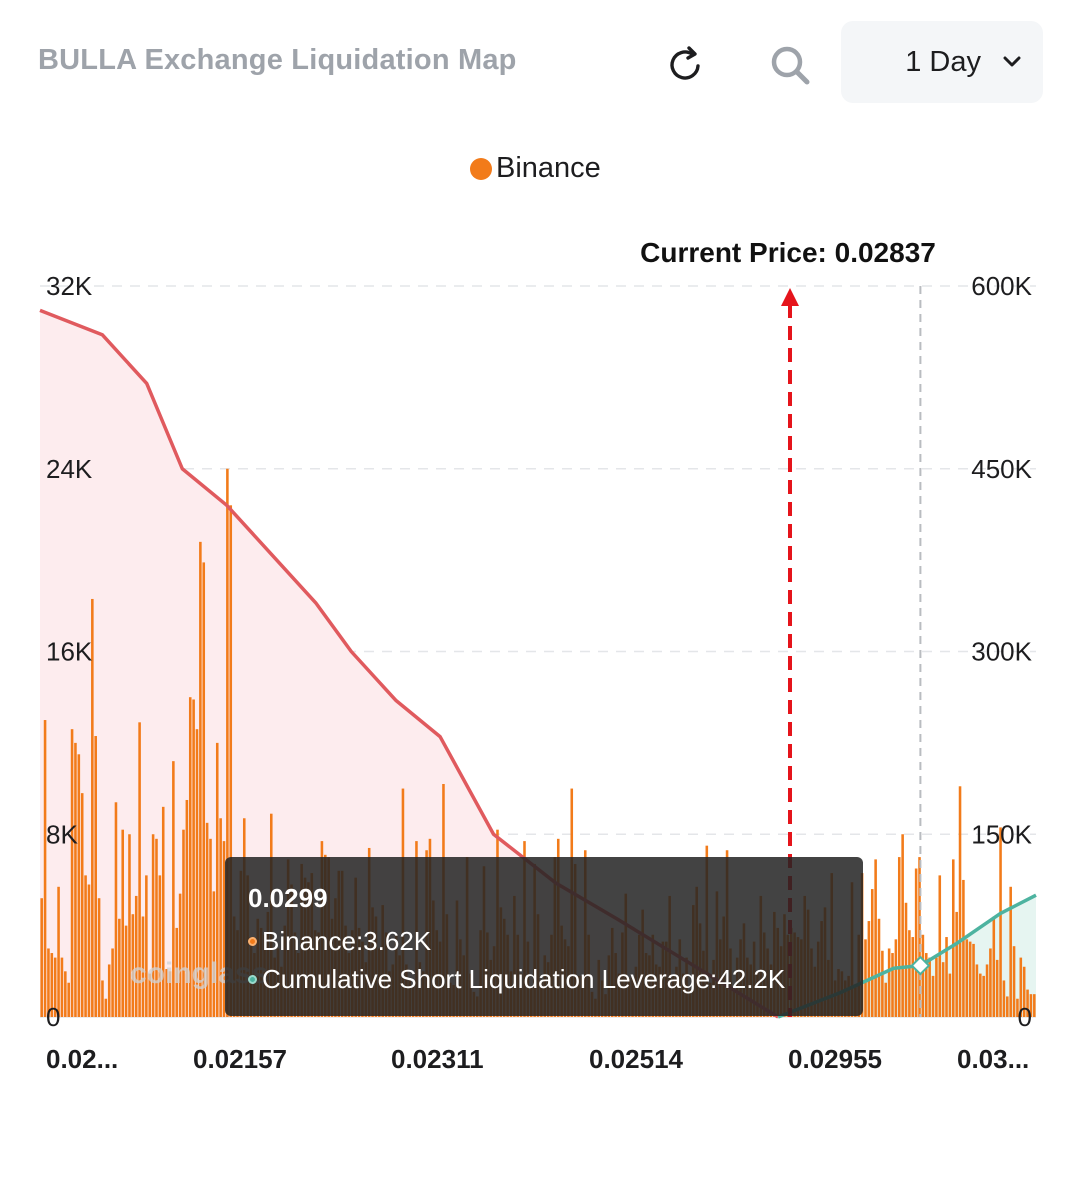  I want to click on y-left-tick-label: 32K, so click(69, 286).